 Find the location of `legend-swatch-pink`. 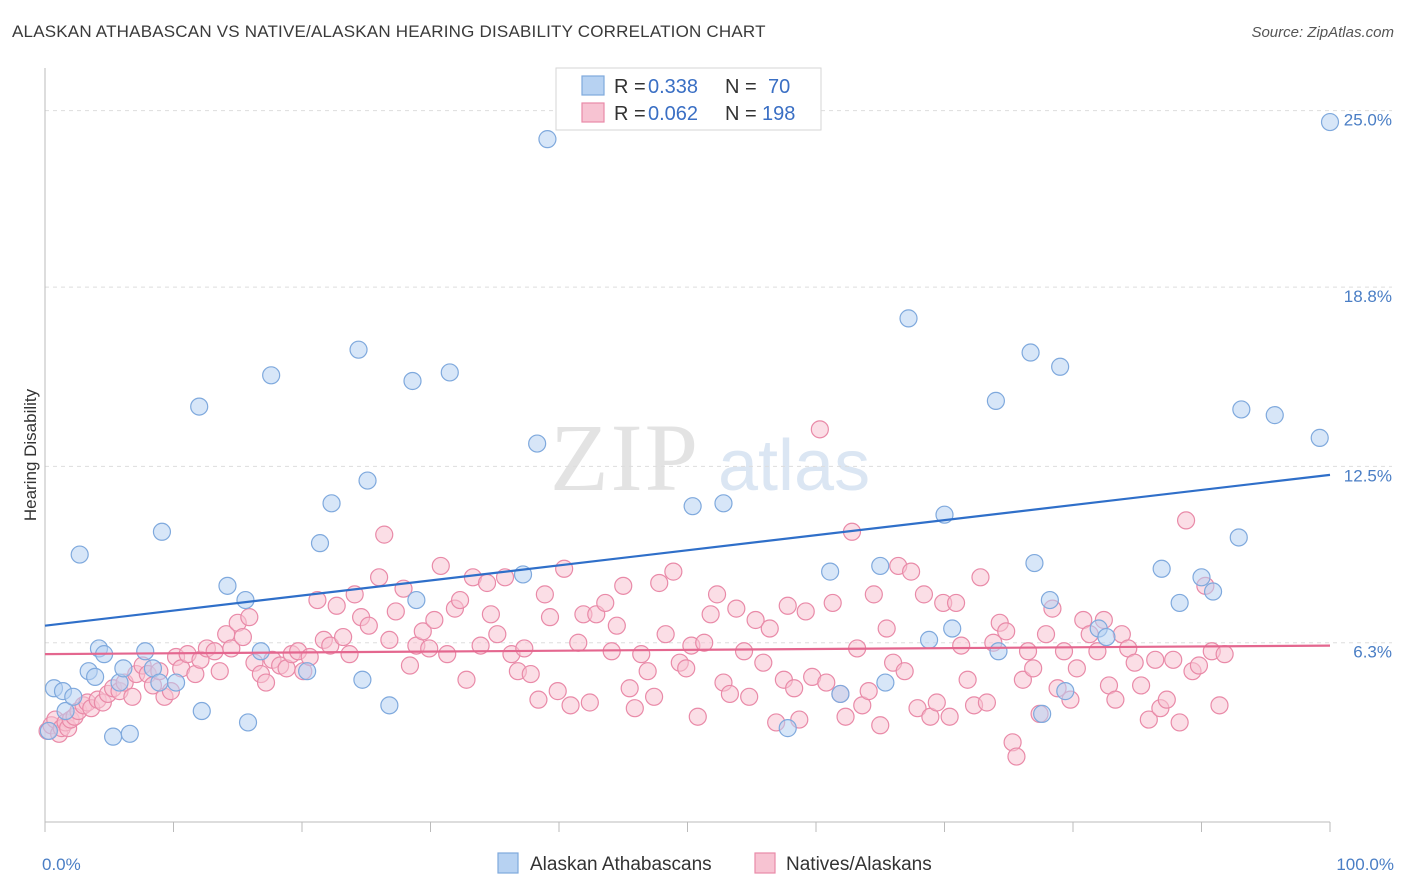

legend-swatch-pink is located at coordinates (593, 112).